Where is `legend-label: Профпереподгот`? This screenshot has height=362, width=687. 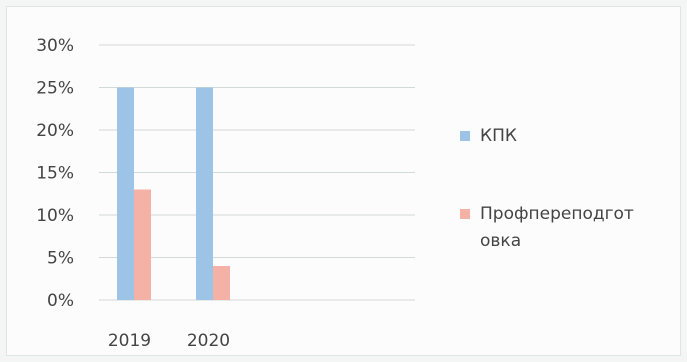
legend-label: Профпереподгот is located at coordinates (557, 214).